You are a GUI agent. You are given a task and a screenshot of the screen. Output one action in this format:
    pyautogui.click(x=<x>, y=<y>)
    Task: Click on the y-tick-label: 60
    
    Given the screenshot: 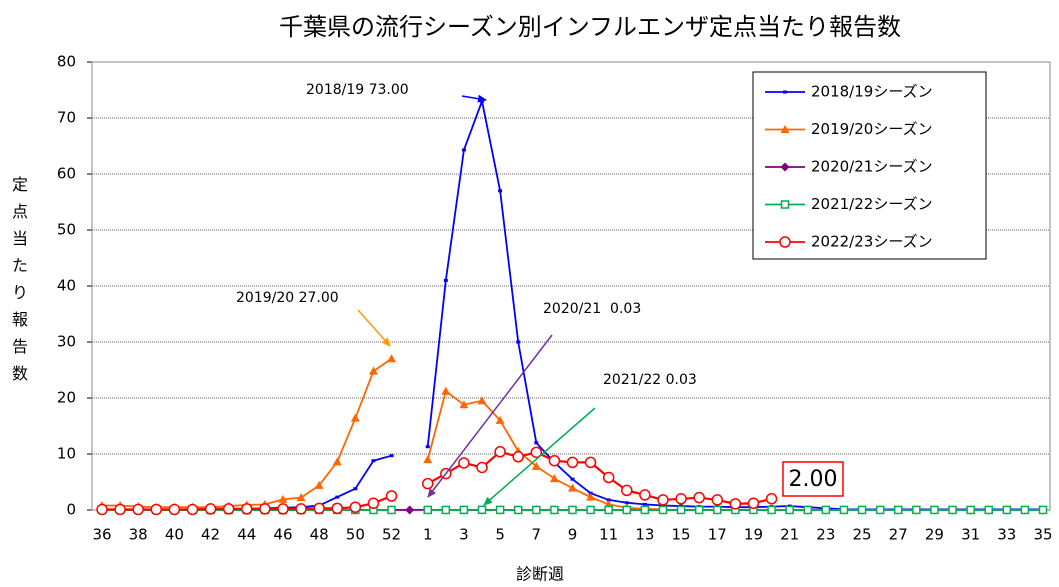 What is the action you would take?
    pyautogui.click(x=66, y=174)
    